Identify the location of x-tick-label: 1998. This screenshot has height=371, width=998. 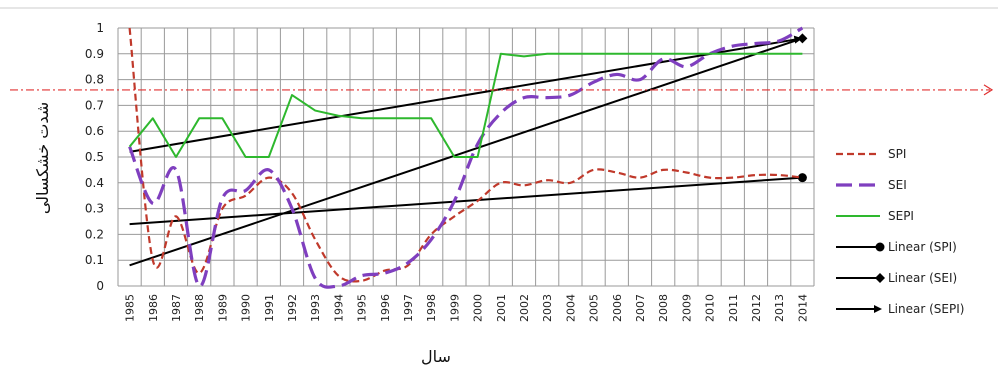
(431, 308).